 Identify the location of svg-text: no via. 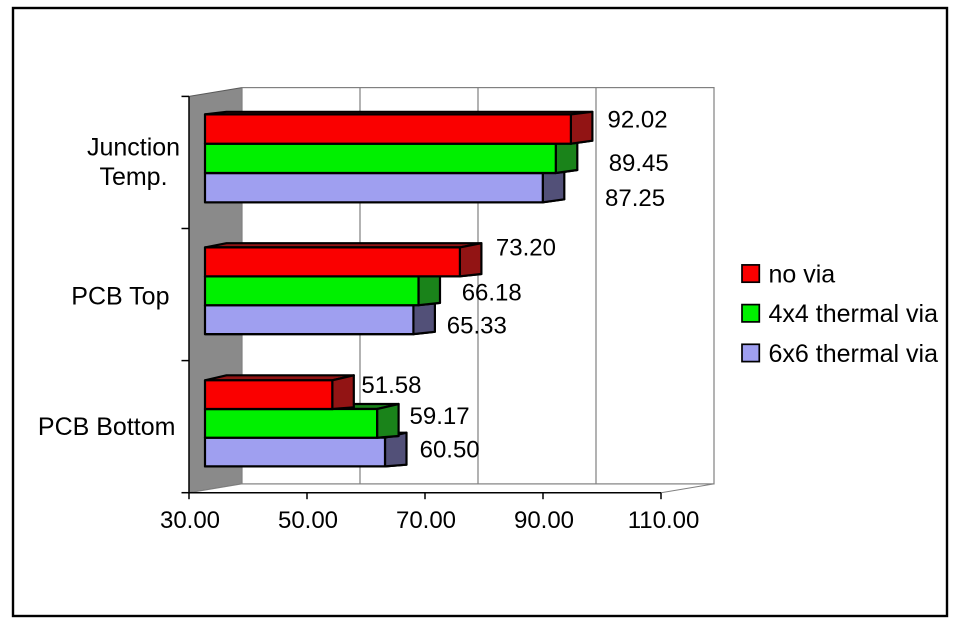
(802, 274).